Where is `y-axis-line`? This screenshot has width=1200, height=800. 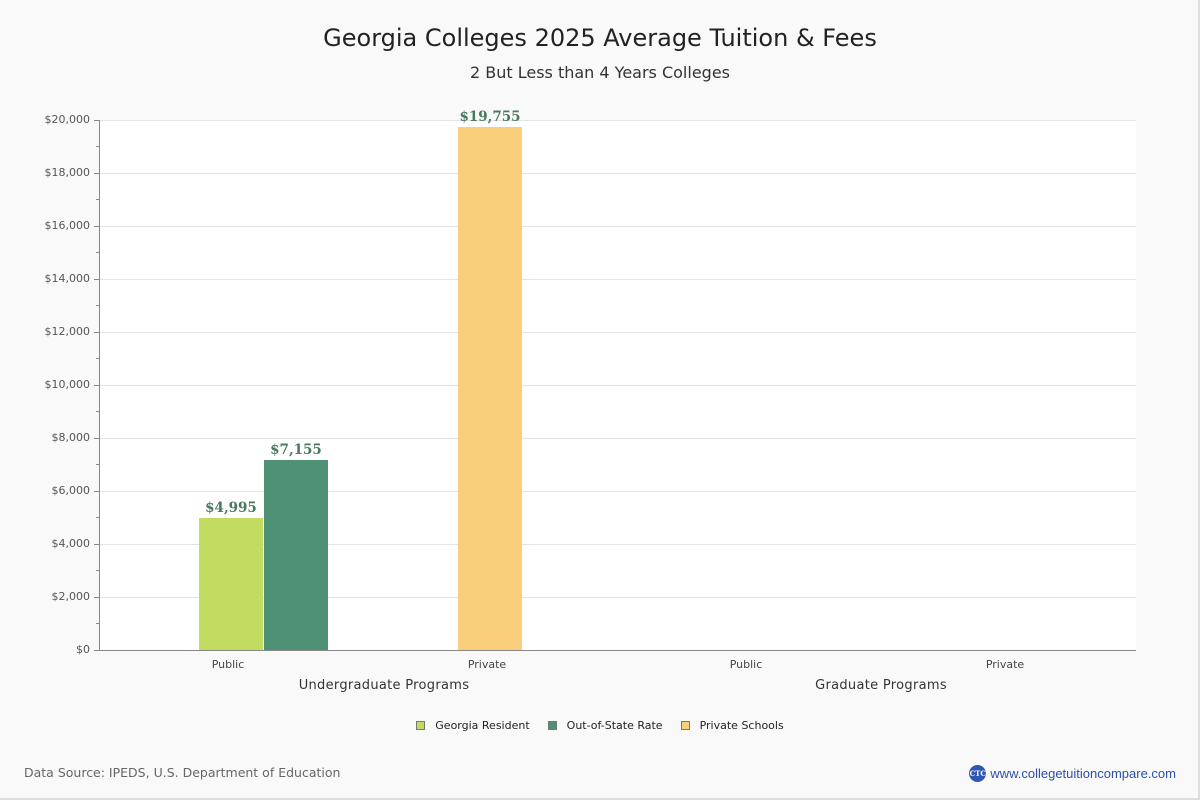
y-axis-line is located at coordinates (99, 385).